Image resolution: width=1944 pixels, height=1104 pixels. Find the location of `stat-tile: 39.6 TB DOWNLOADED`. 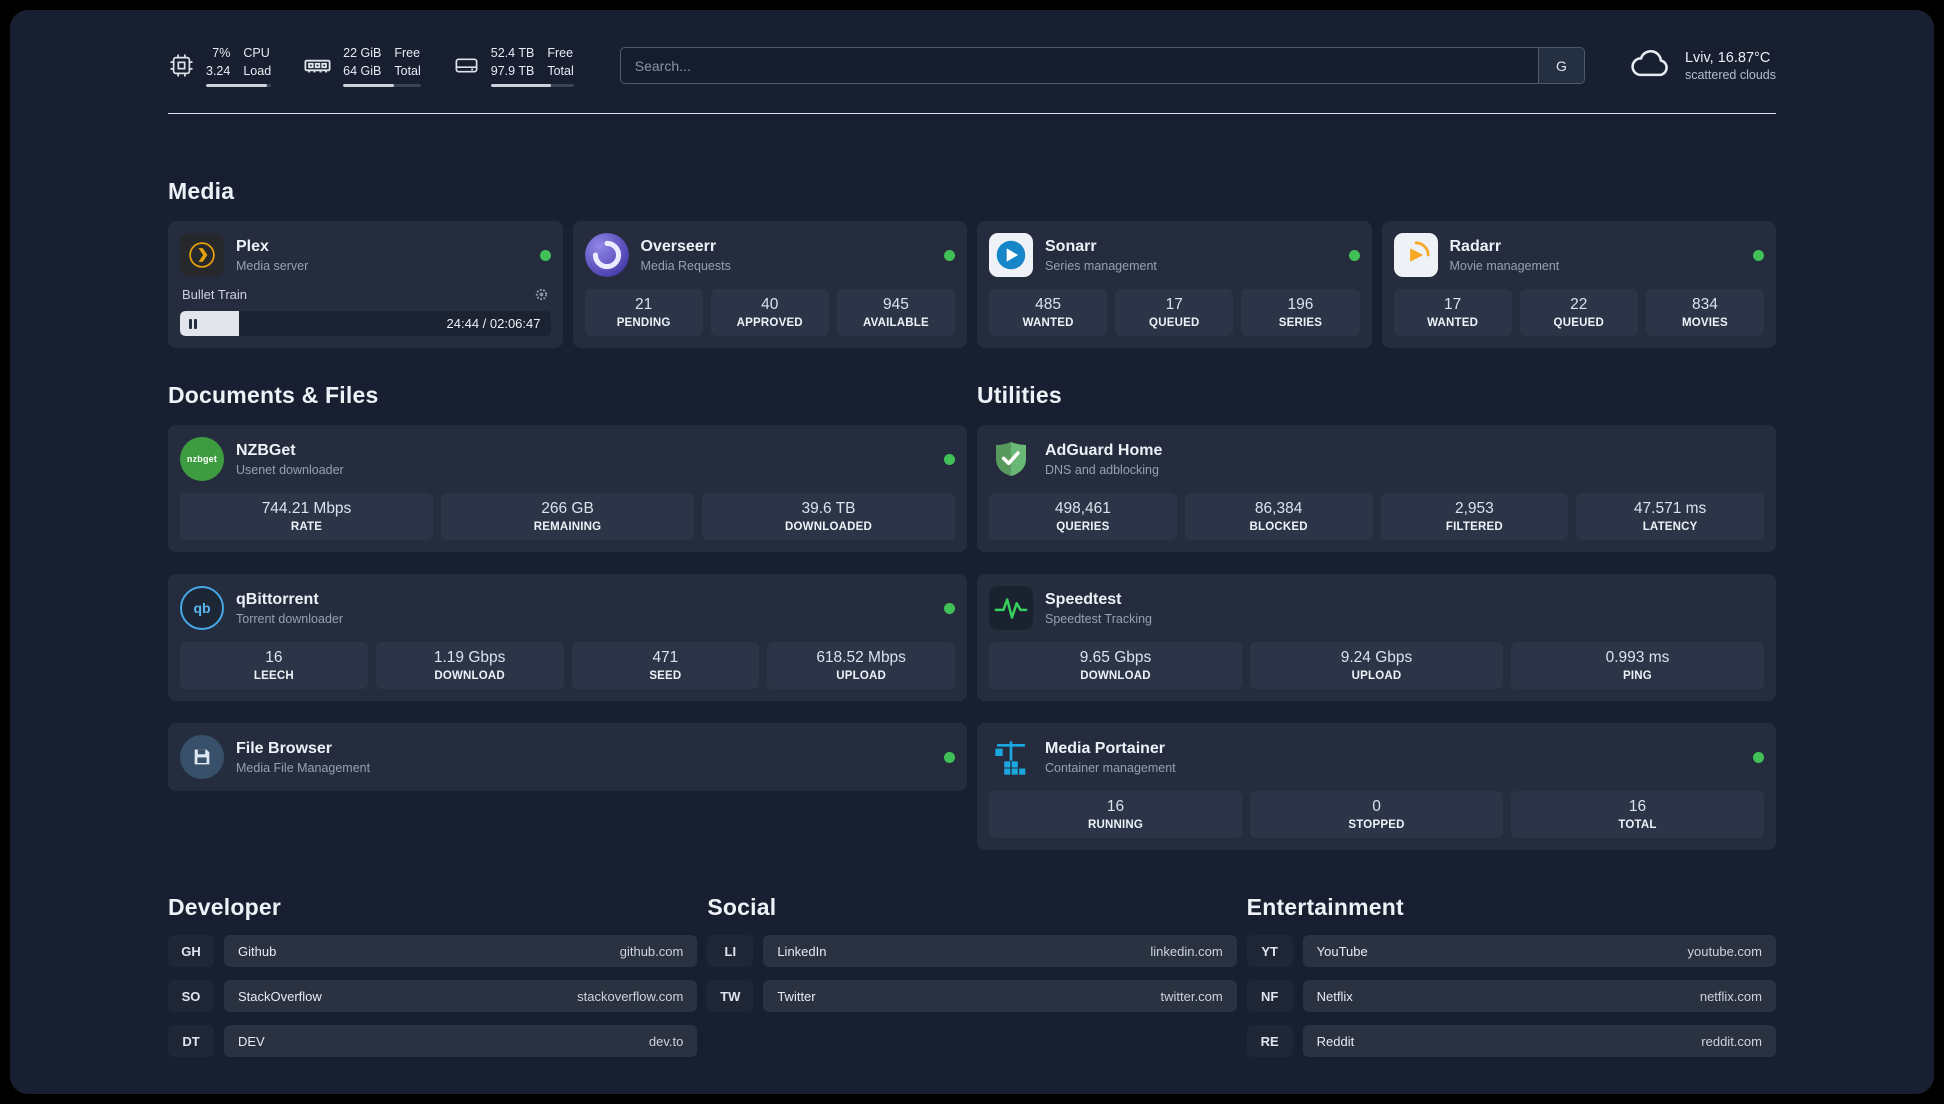

stat-tile: 39.6 TB DOWNLOADED is located at coordinates (828, 517).